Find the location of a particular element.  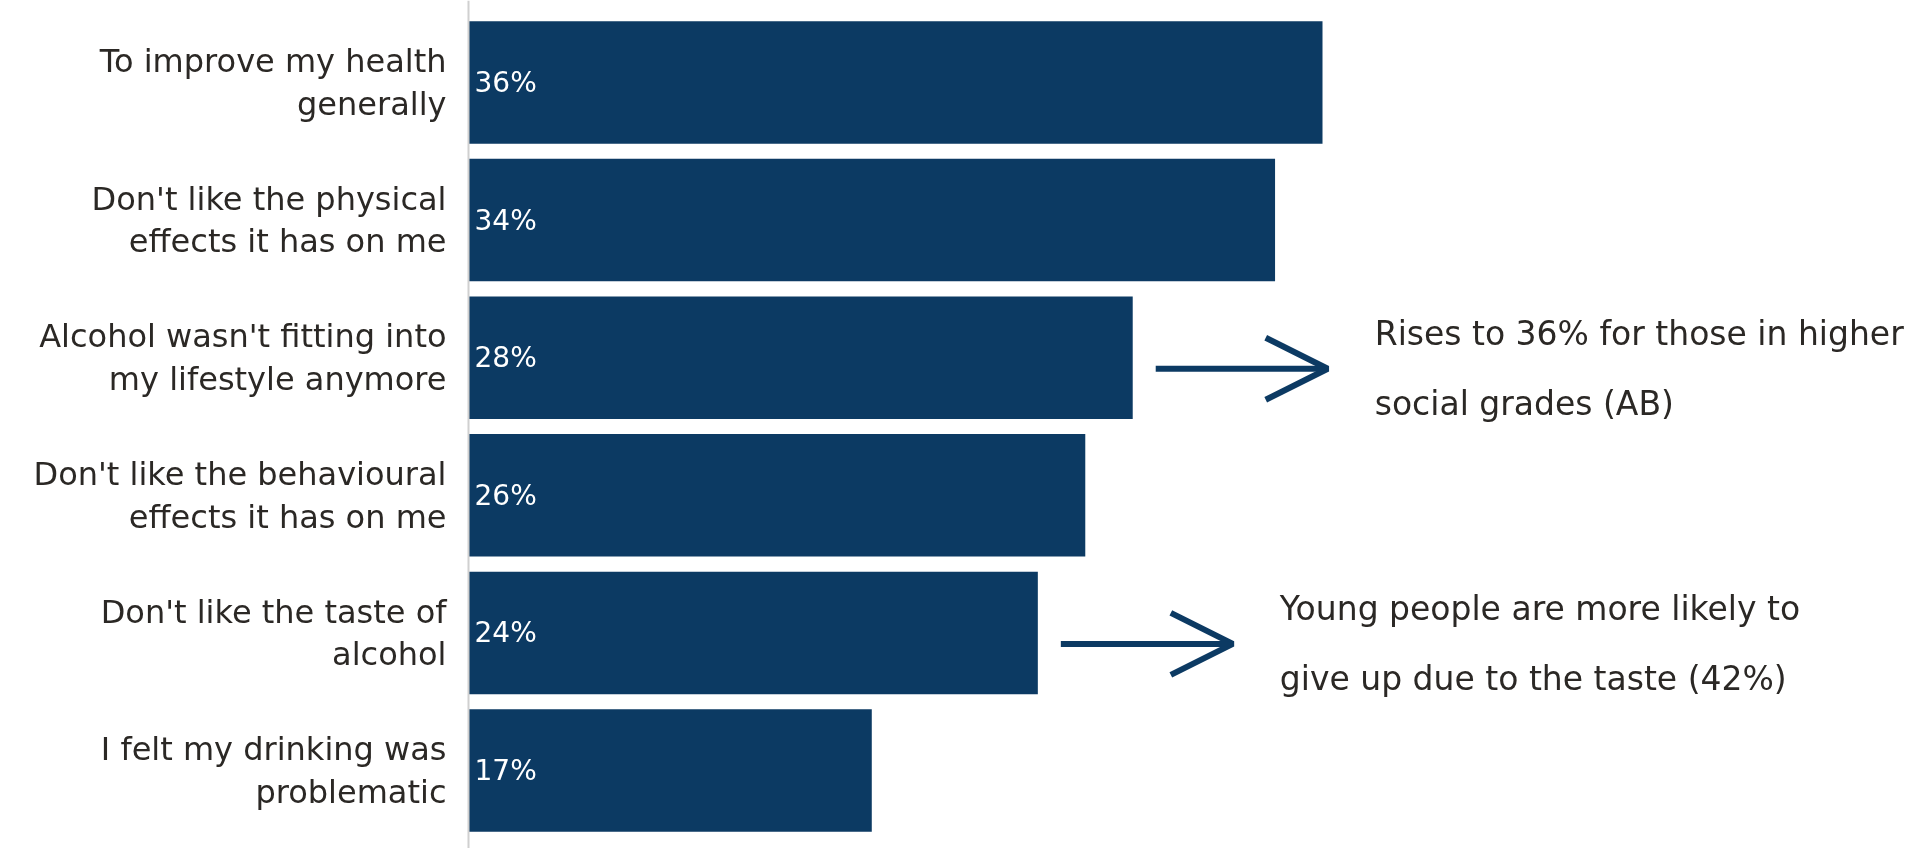

data-label: 24% is located at coordinates (505, 633).